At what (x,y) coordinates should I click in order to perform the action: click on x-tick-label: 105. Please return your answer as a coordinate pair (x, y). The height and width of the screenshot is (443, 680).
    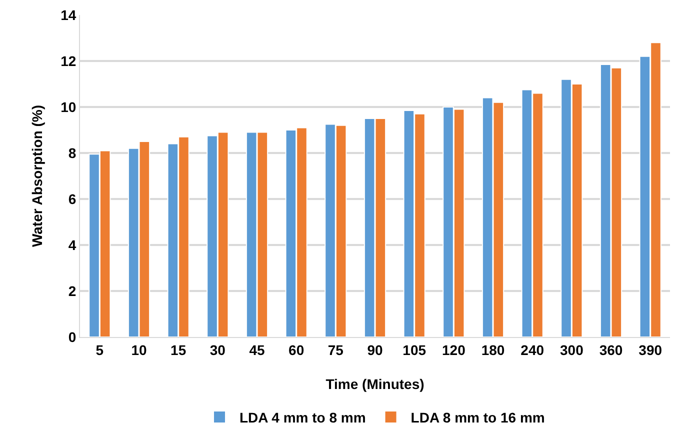
    Looking at the image, I should click on (414, 350).